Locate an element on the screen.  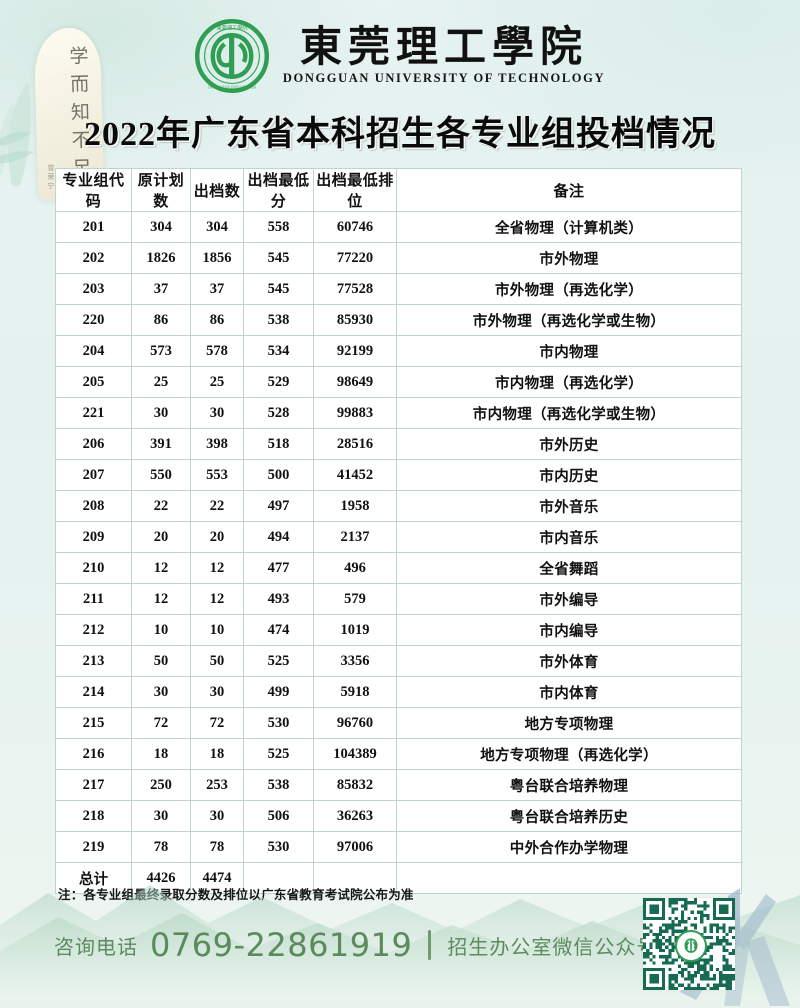
cell-minscore: 534 is located at coordinates (278, 351).